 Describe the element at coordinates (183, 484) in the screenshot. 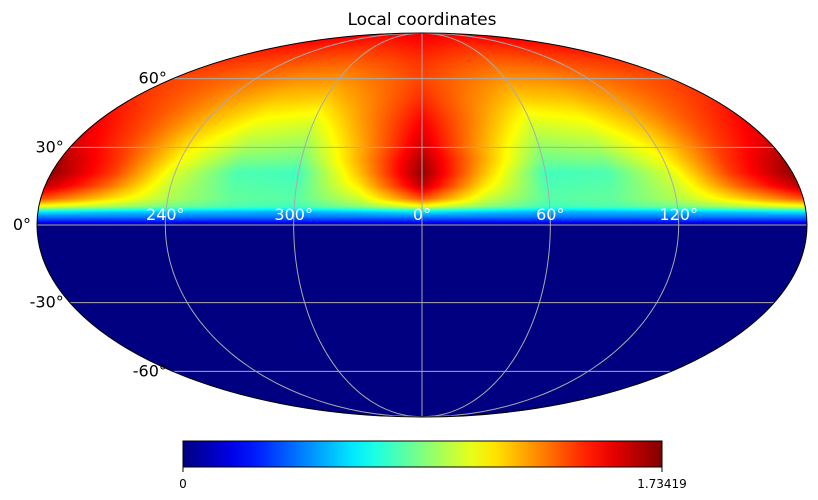

I see `colorbar-min-label: 0` at that location.